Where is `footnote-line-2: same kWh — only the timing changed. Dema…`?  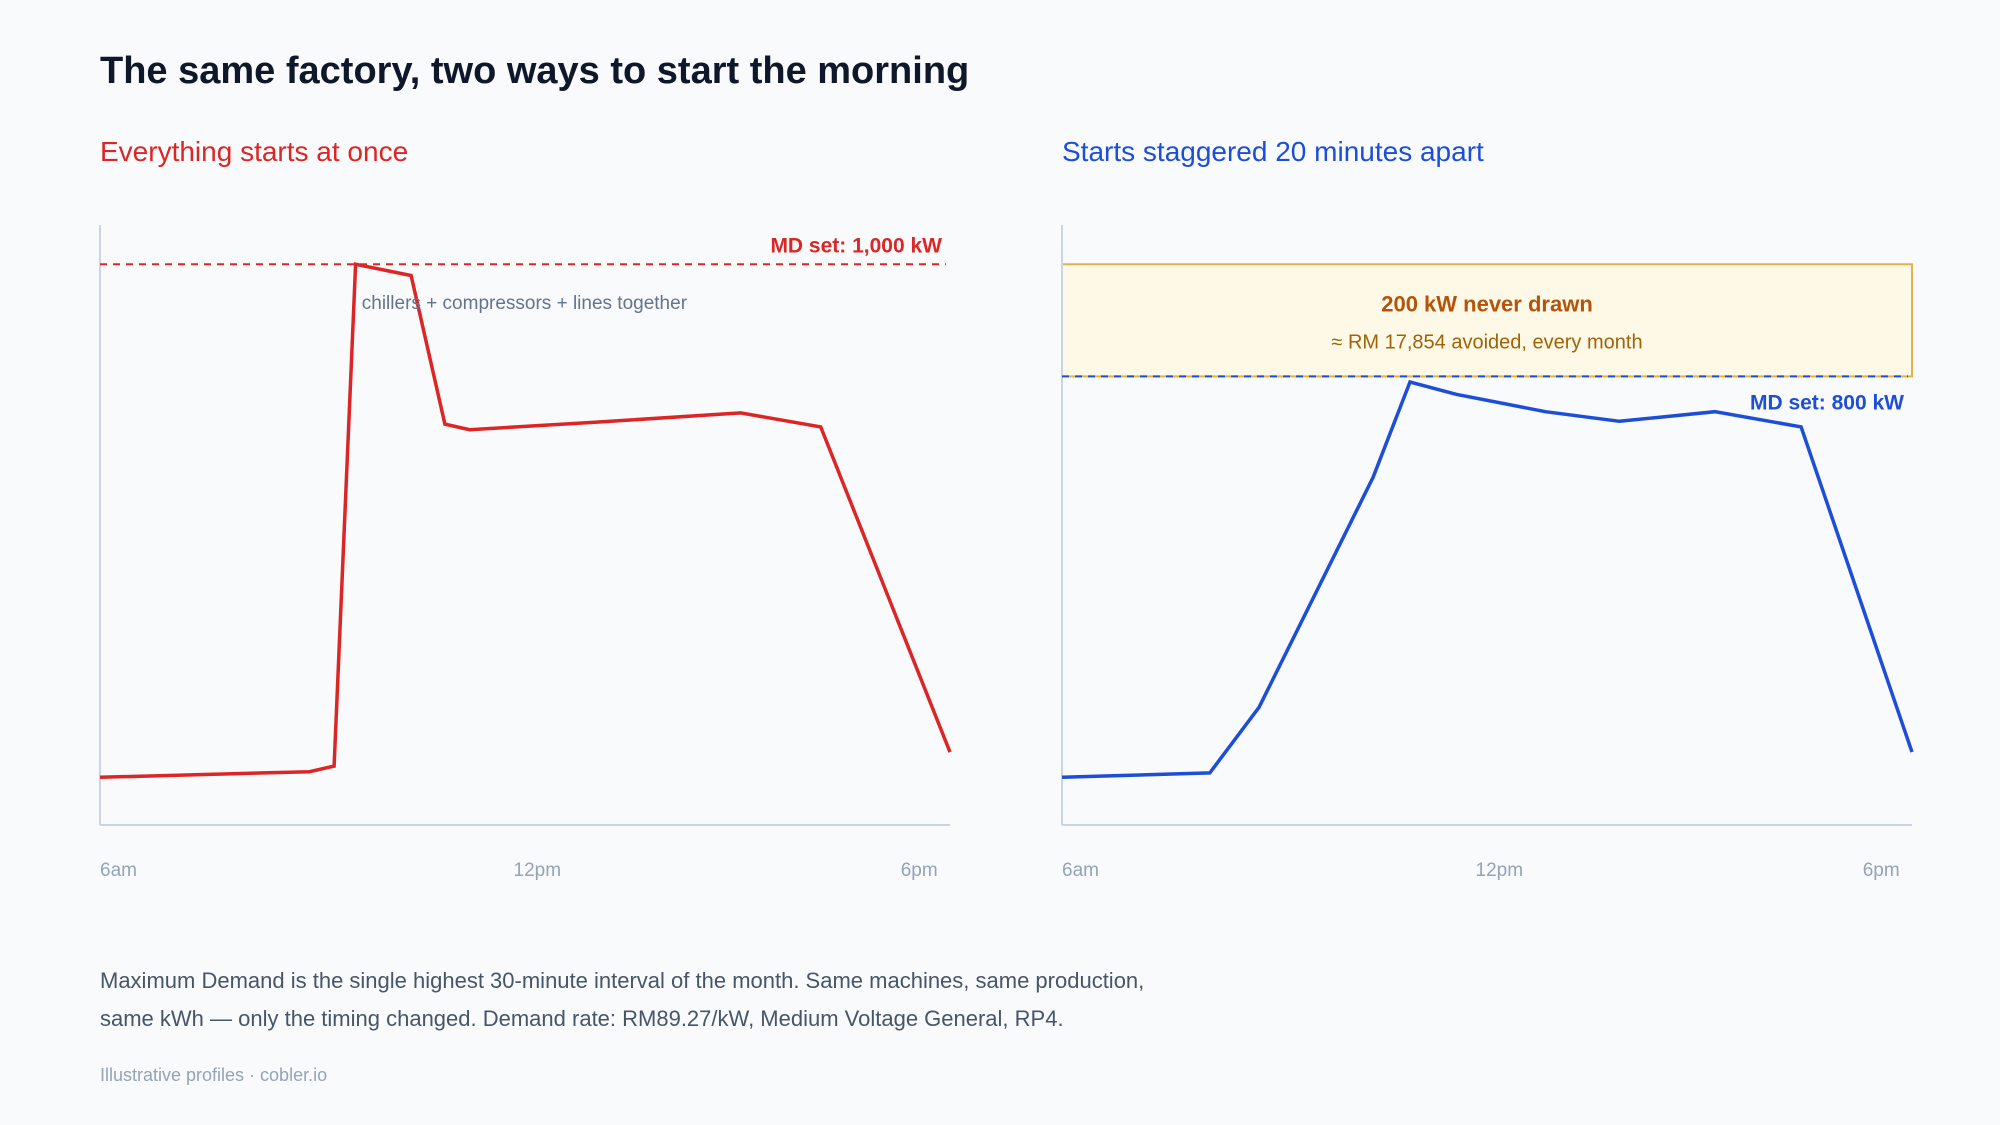 footnote-line-2: same kWh — only the timing changed. Dema… is located at coordinates (582, 1018).